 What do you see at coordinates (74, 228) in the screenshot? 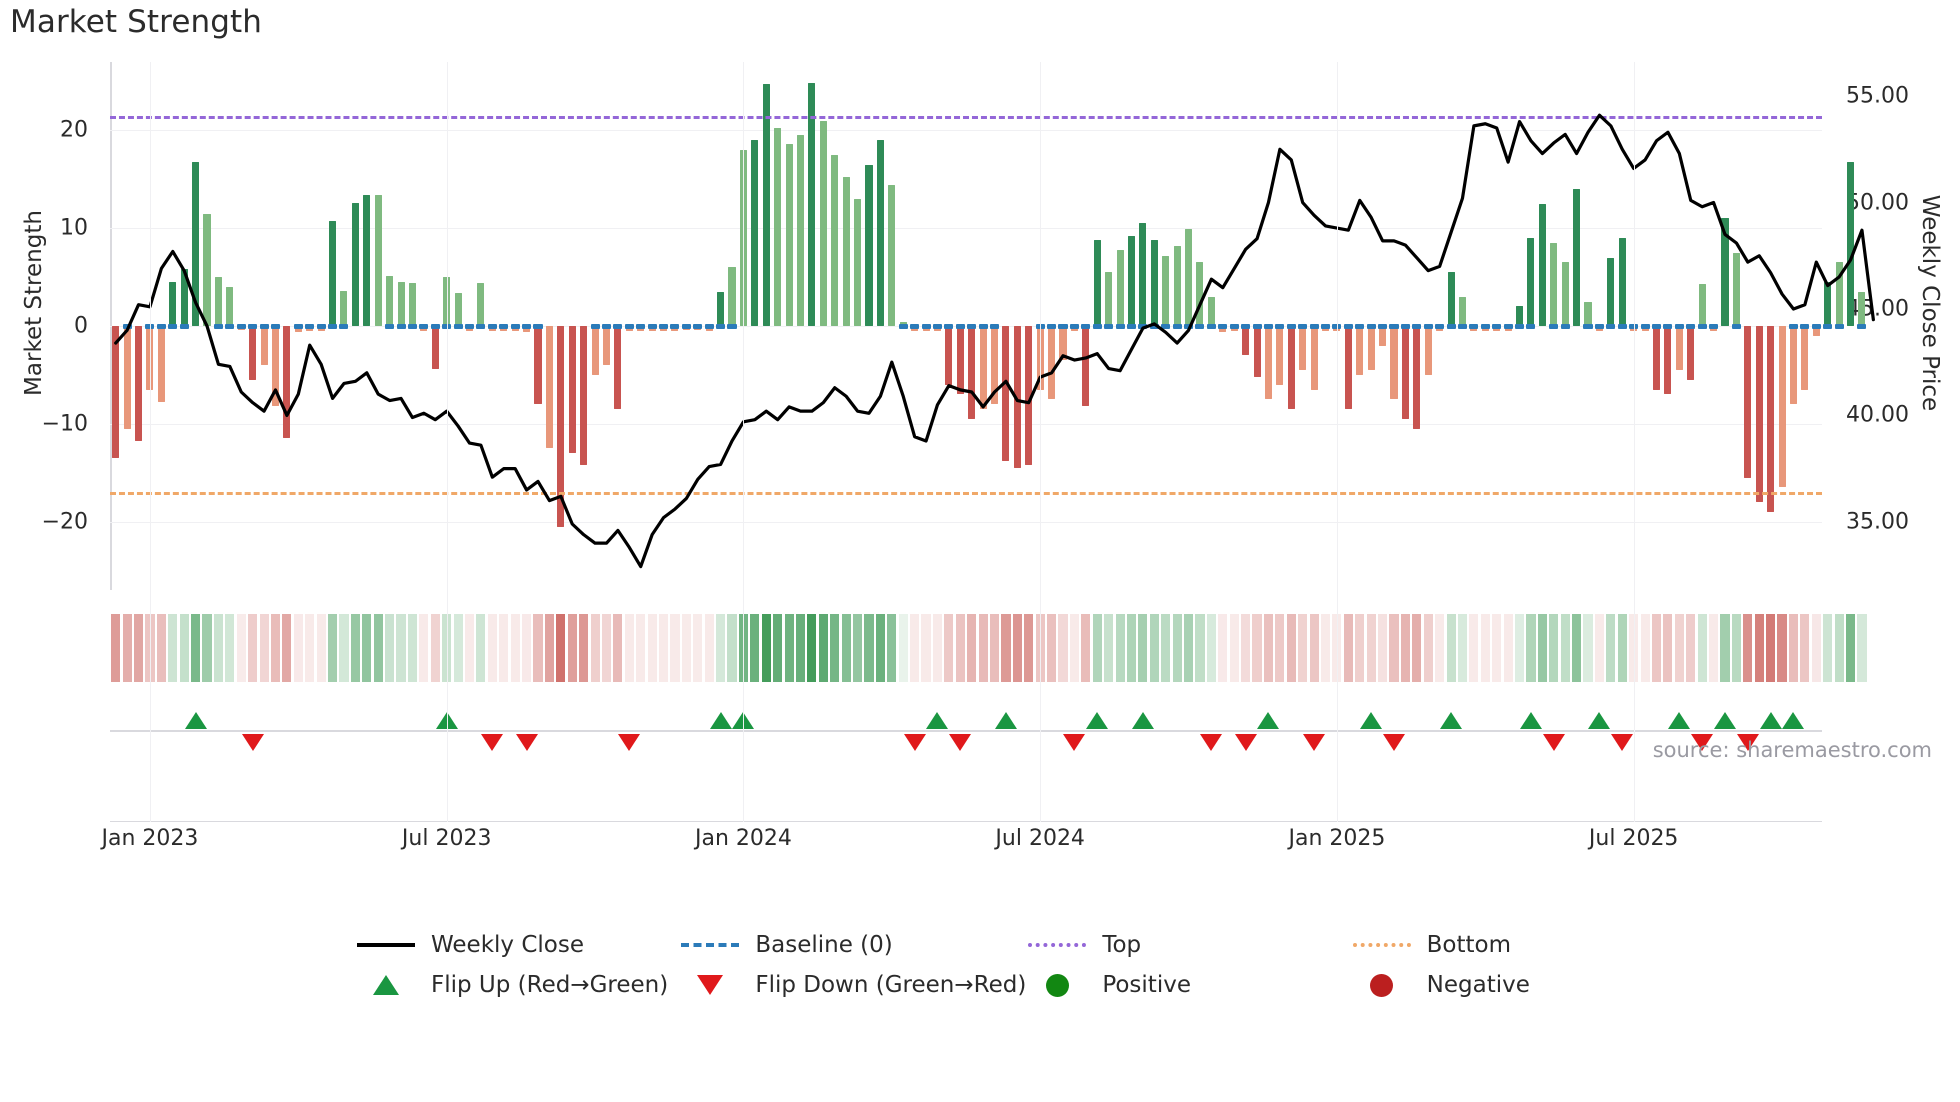
I see `y-tick-left: 10` at bounding box center [74, 228].